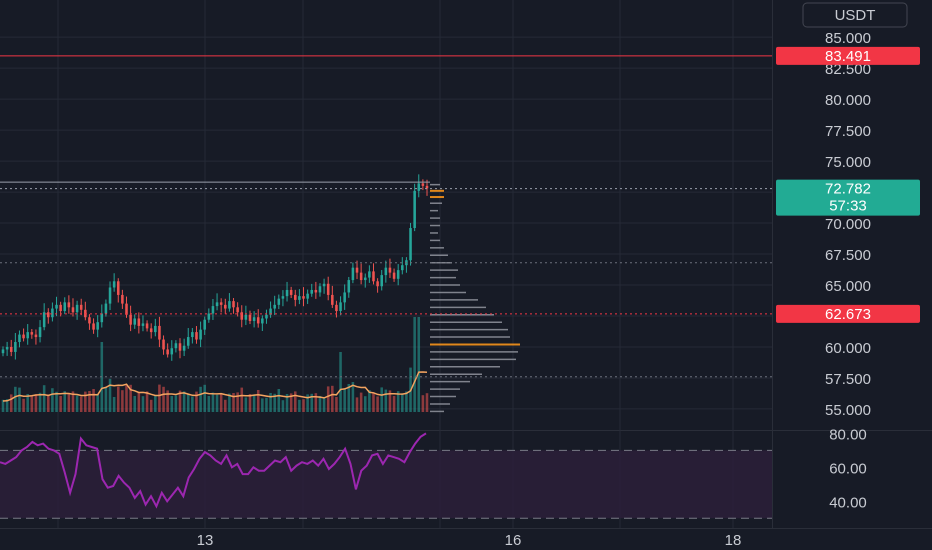 Image resolution: width=932 pixels, height=550 pixels. What do you see at coordinates (848, 100) in the screenshot?
I see `price-tick-label: 80.000` at bounding box center [848, 100].